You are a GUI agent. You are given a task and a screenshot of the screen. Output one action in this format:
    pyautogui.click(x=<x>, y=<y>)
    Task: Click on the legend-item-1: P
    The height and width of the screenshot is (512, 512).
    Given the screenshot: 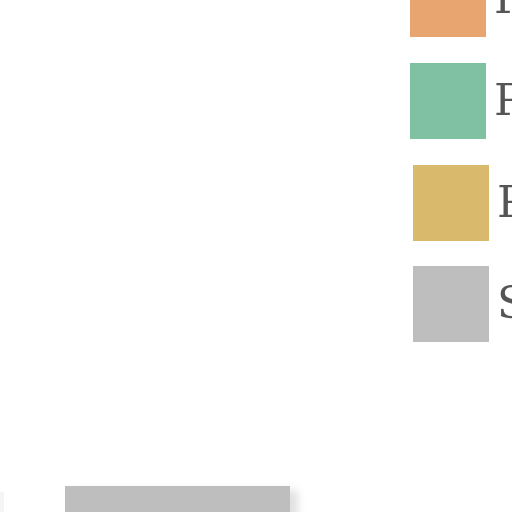 What is the action you would take?
    pyautogui.click(x=461, y=18)
    